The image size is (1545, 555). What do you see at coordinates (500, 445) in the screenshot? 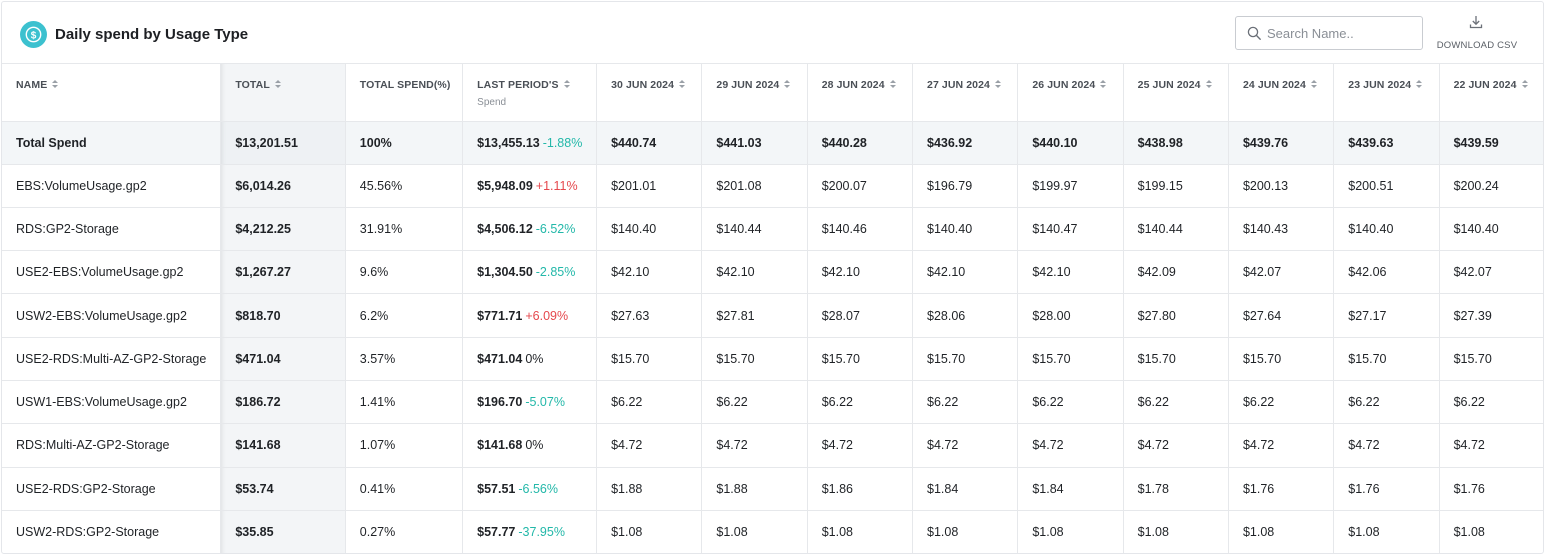
I see `last-period-value: $141.68` at bounding box center [500, 445].